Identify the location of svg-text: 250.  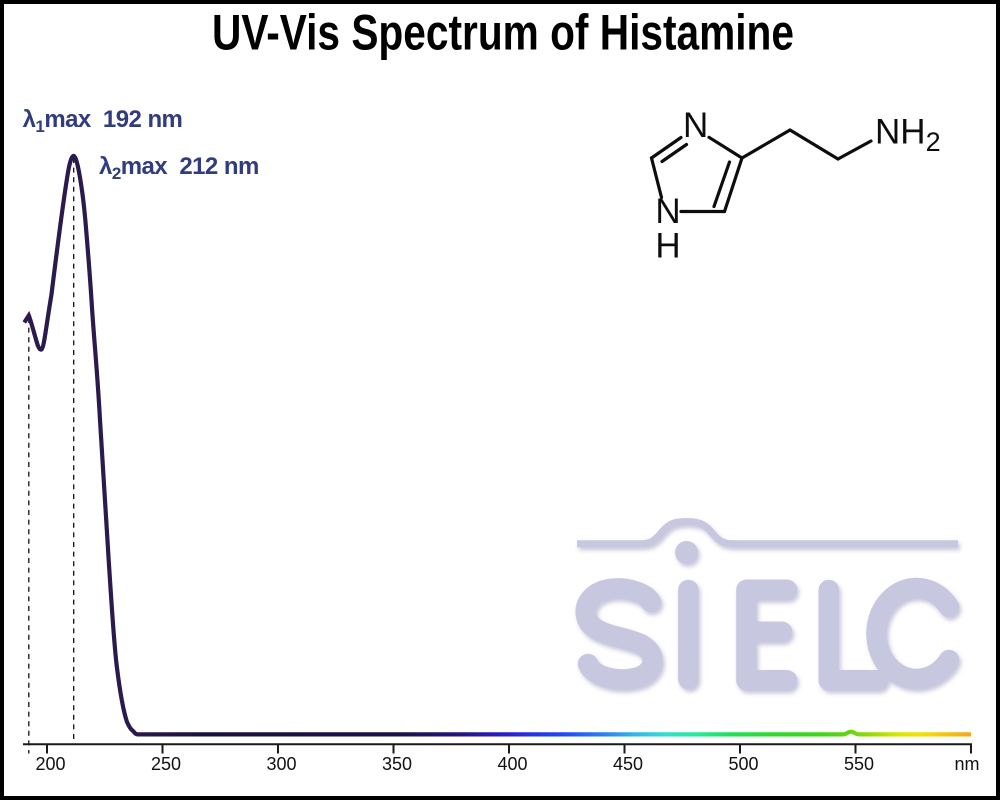
(166, 764).